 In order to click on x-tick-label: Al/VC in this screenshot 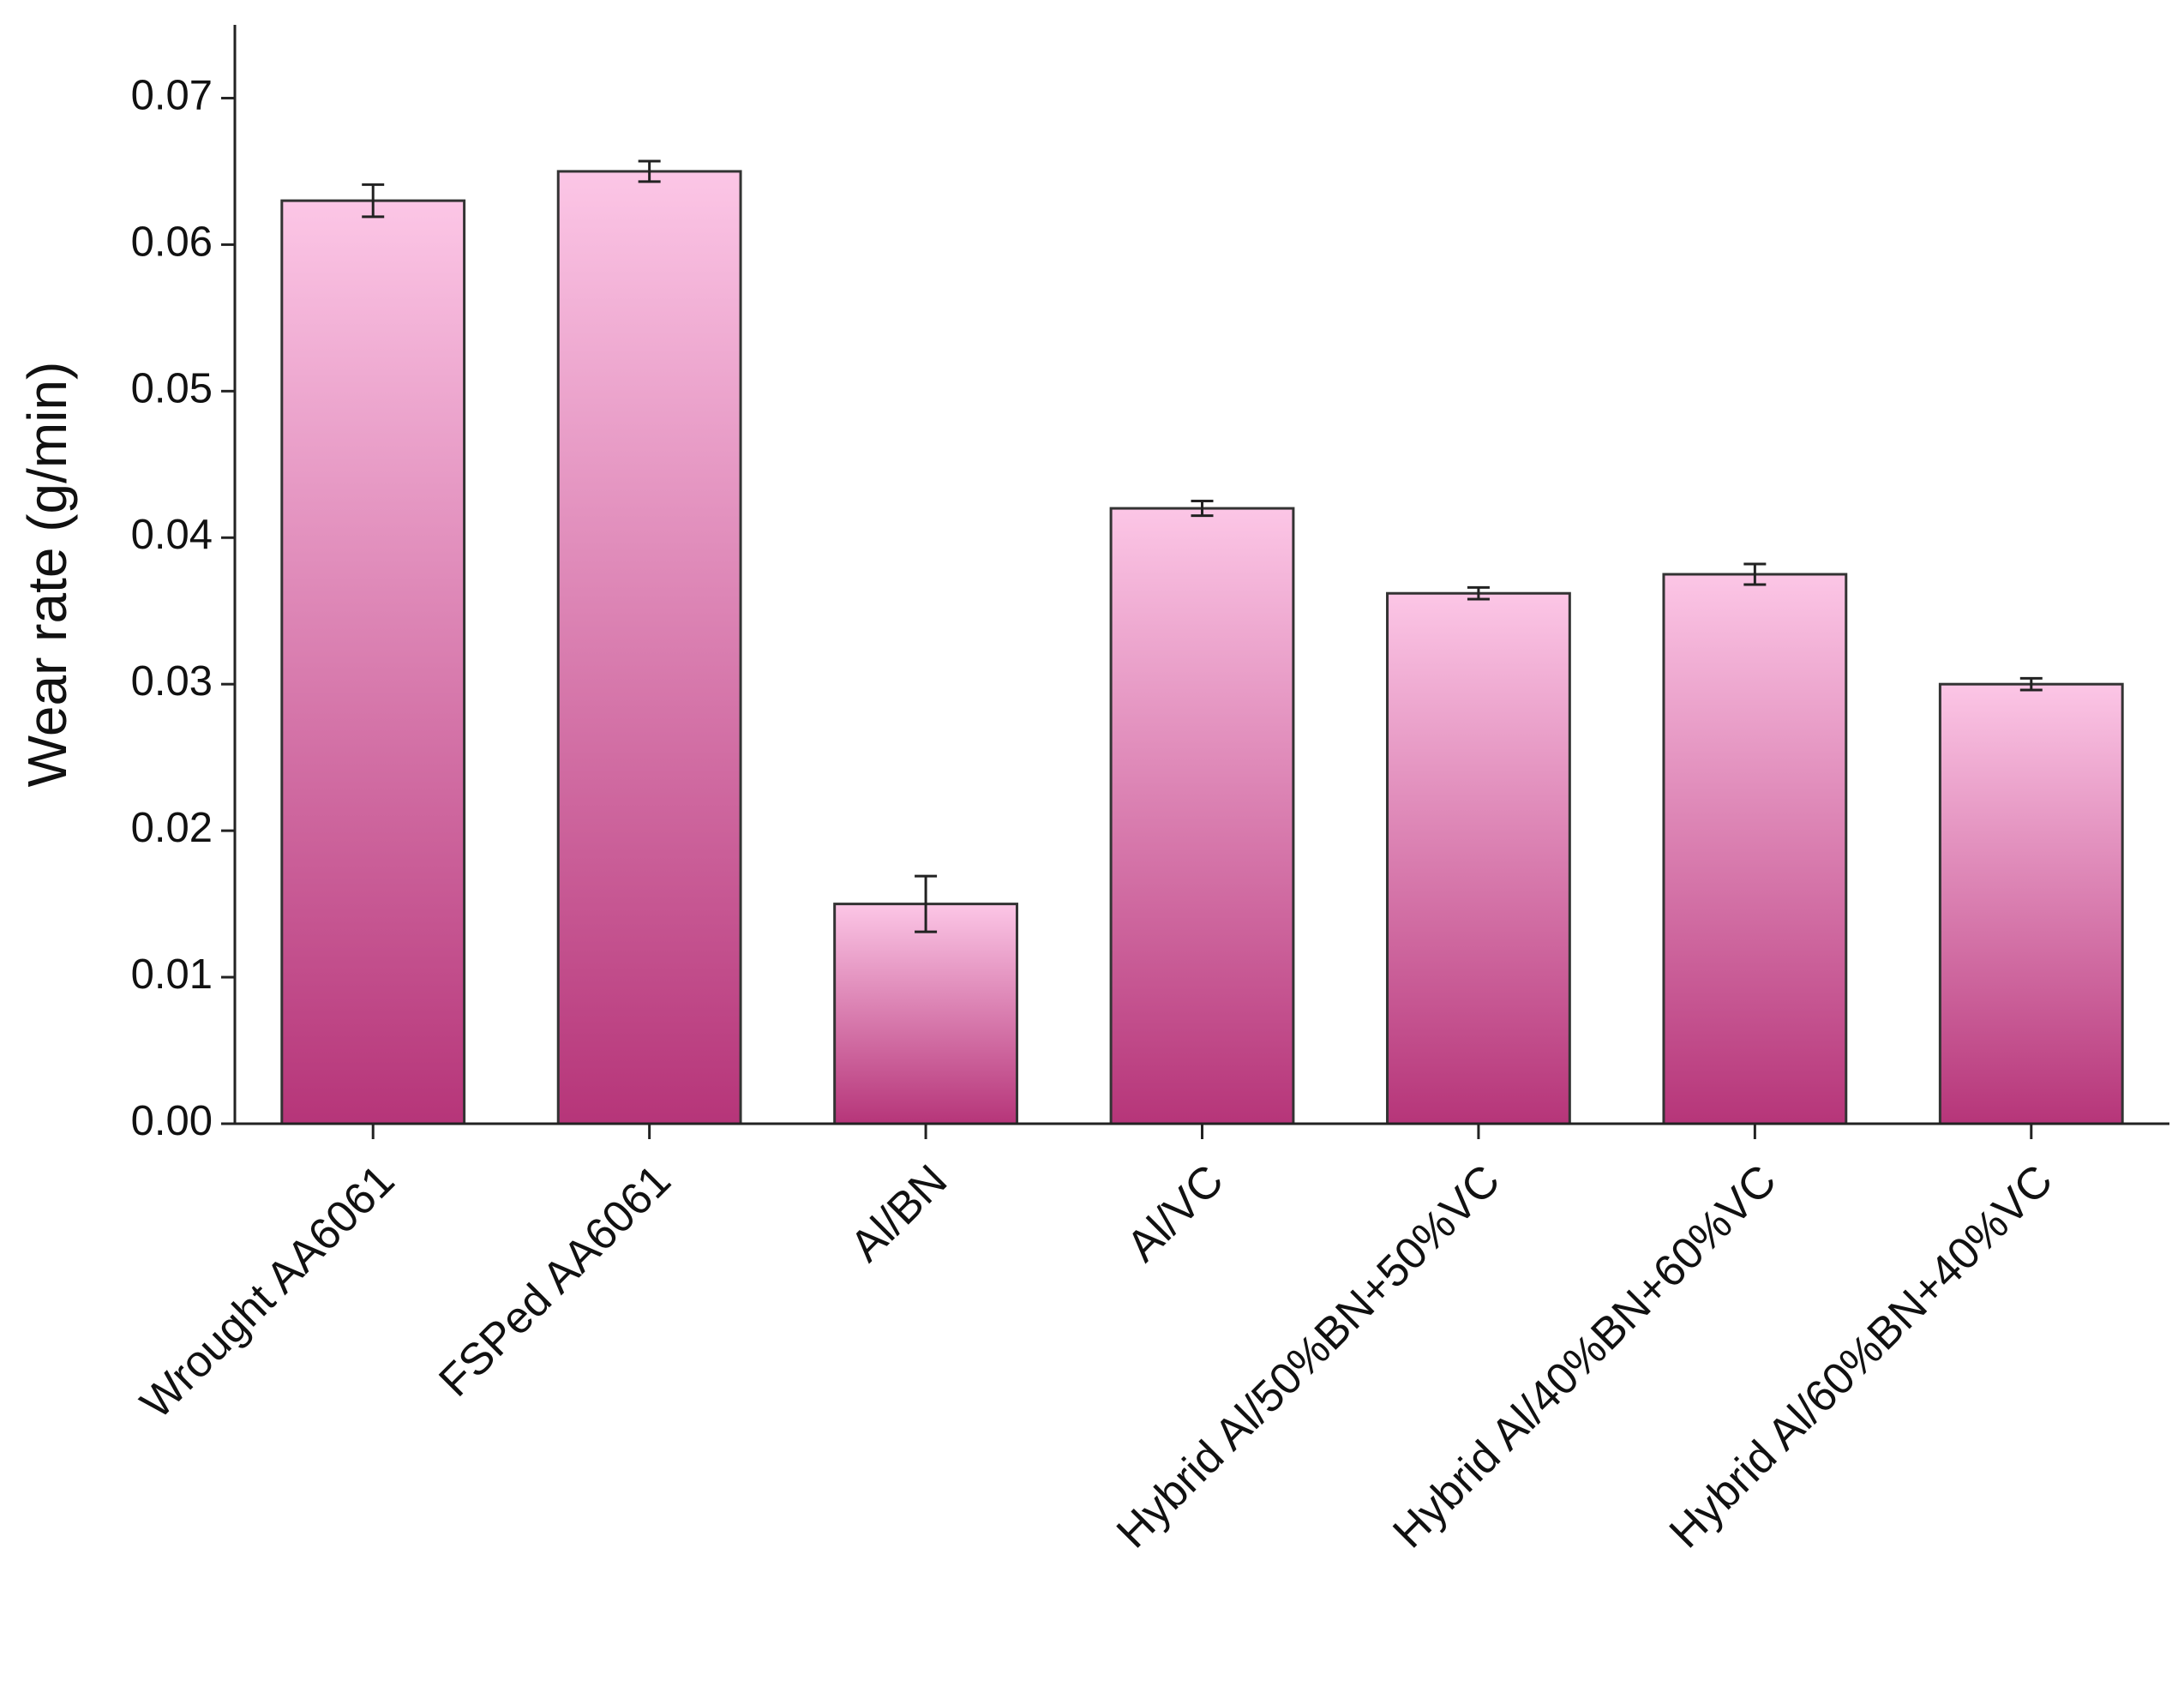, I will do `click(1175, 1213)`.